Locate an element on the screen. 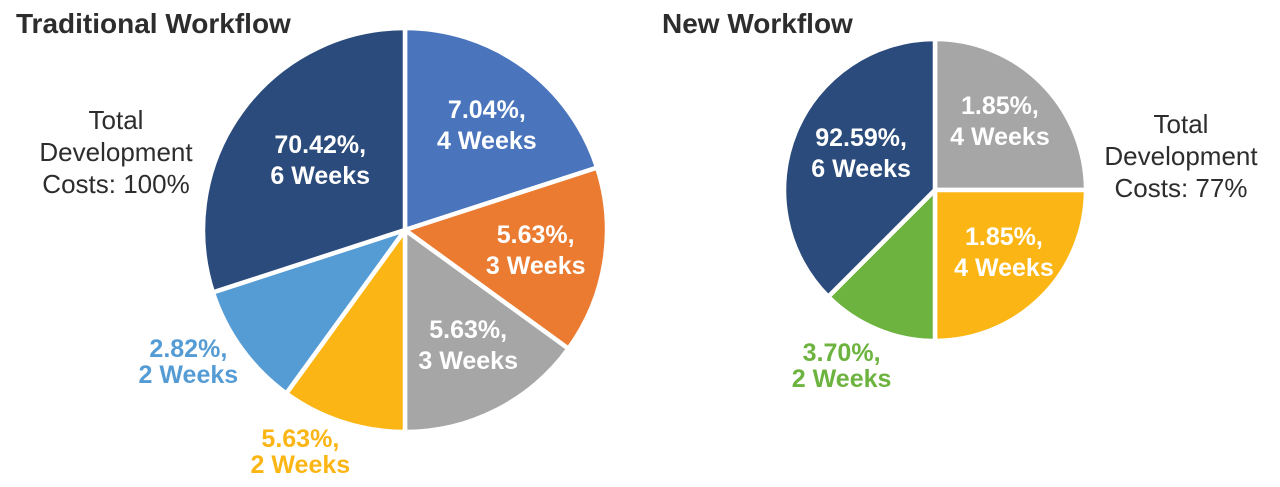 The width and height of the screenshot is (1280, 487). pie-slice-3-weeks-gray is located at coordinates (486, 331).